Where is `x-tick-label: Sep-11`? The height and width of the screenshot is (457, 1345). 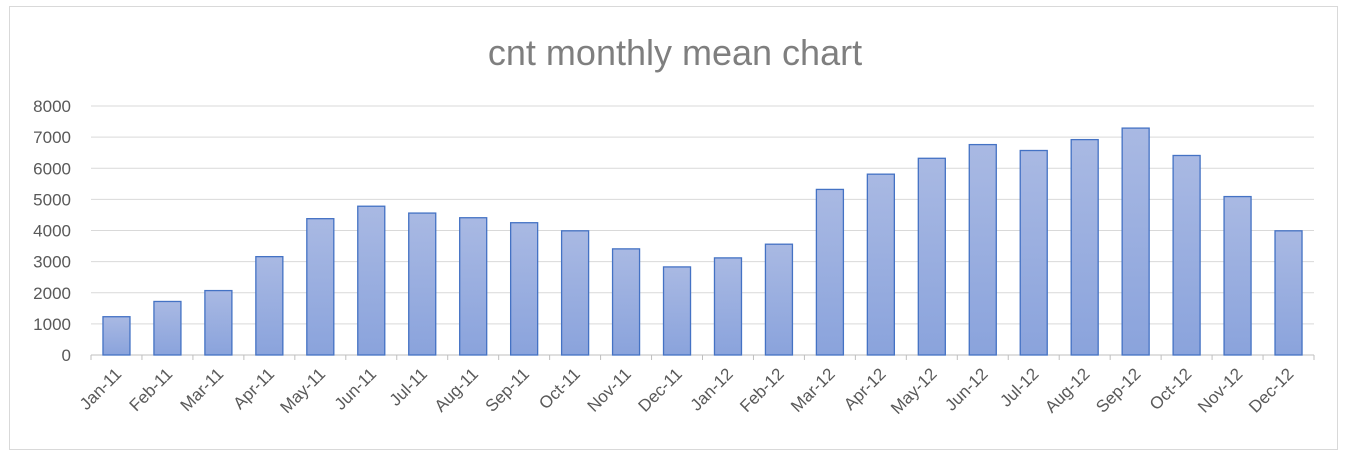
x-tick-label: Sep-11 is located at coordinates (507, 389).